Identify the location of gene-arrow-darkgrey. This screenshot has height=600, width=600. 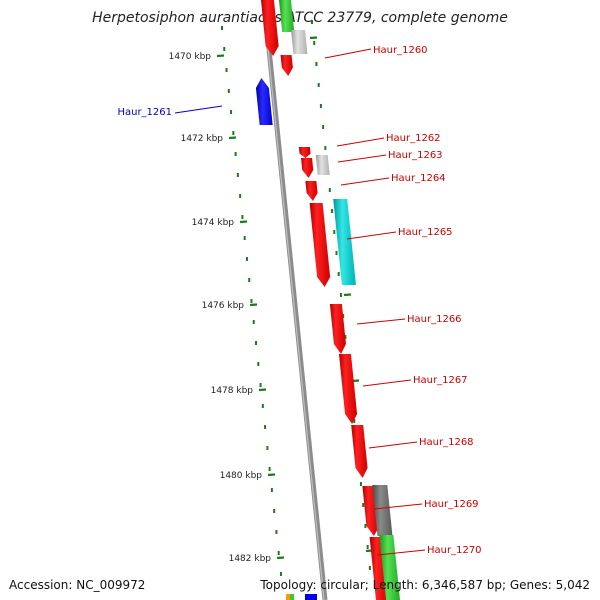
(382, 510).